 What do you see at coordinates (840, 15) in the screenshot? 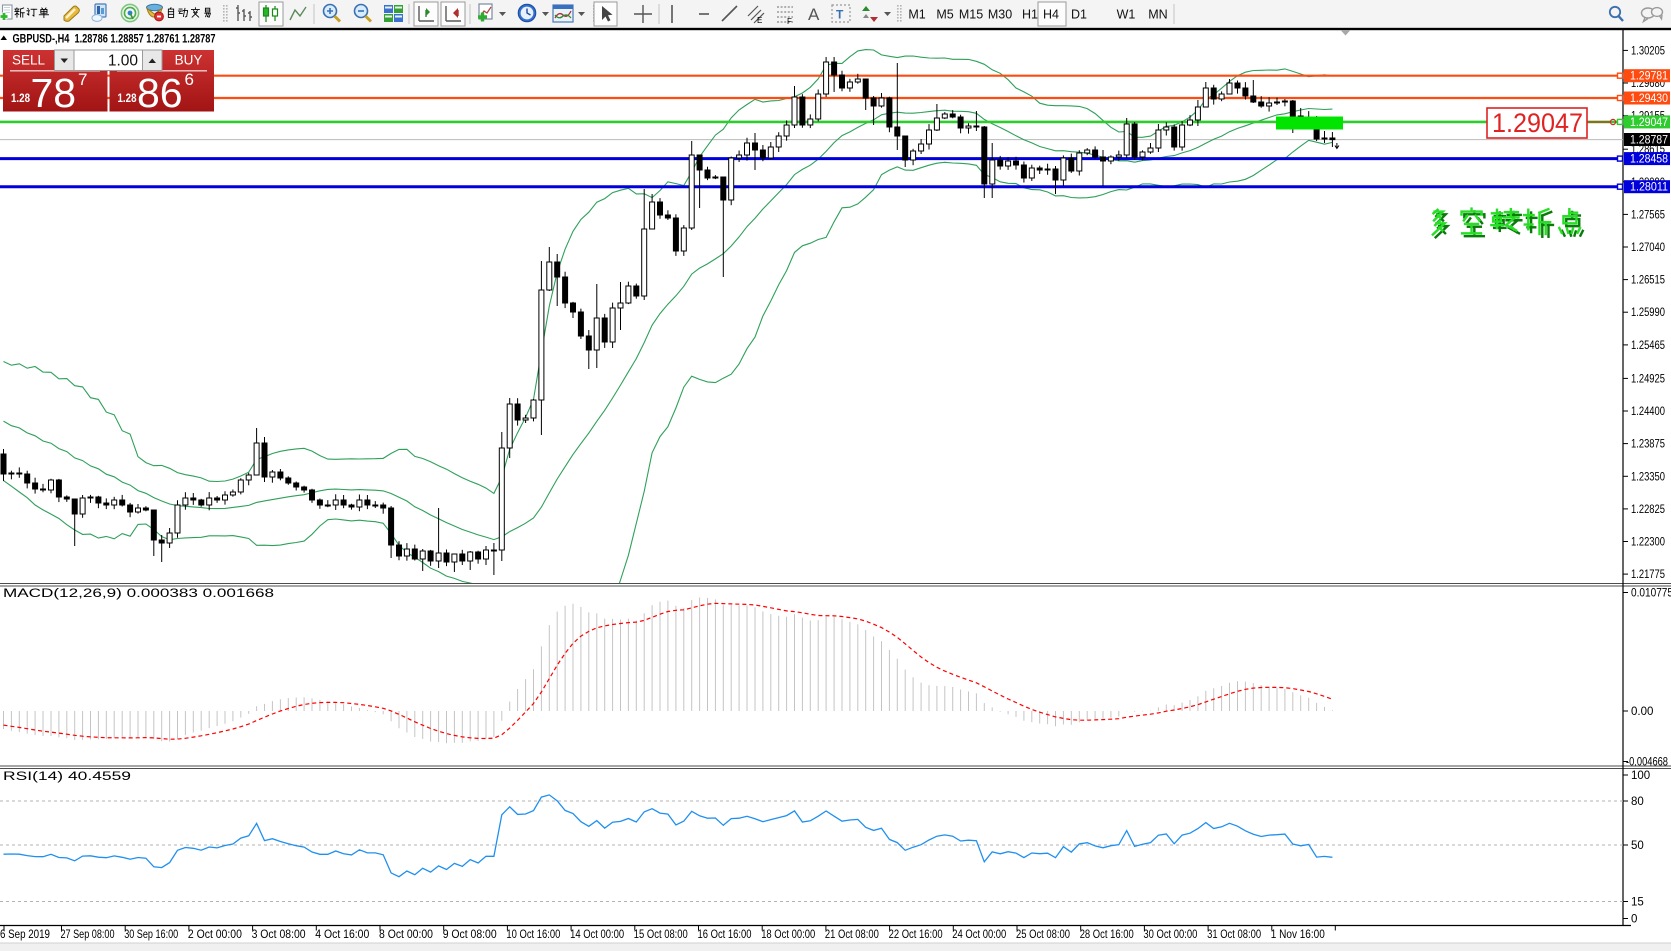
I see `svg-text: T` at bounding box center [840, 15].